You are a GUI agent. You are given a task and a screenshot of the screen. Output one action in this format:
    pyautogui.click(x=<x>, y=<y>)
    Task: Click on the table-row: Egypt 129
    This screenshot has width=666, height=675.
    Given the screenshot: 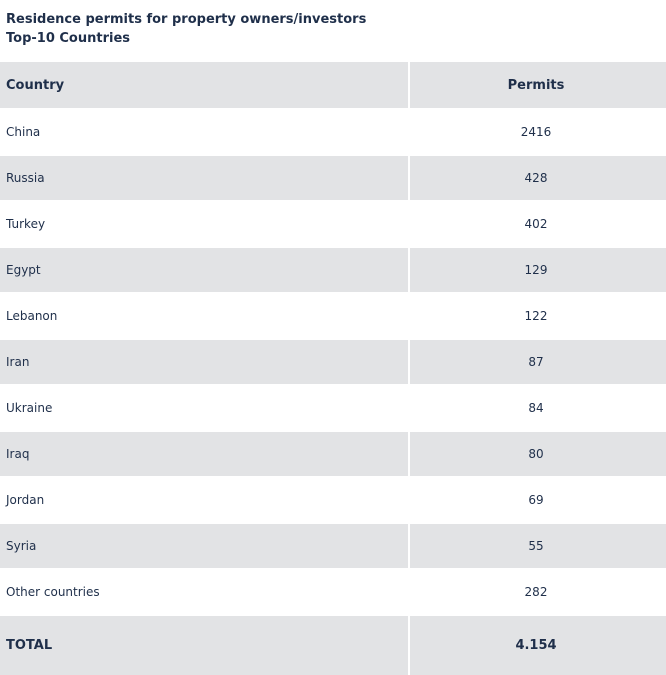 What is the action you would take?
    pyautogui.click(x=333, y=270)
    